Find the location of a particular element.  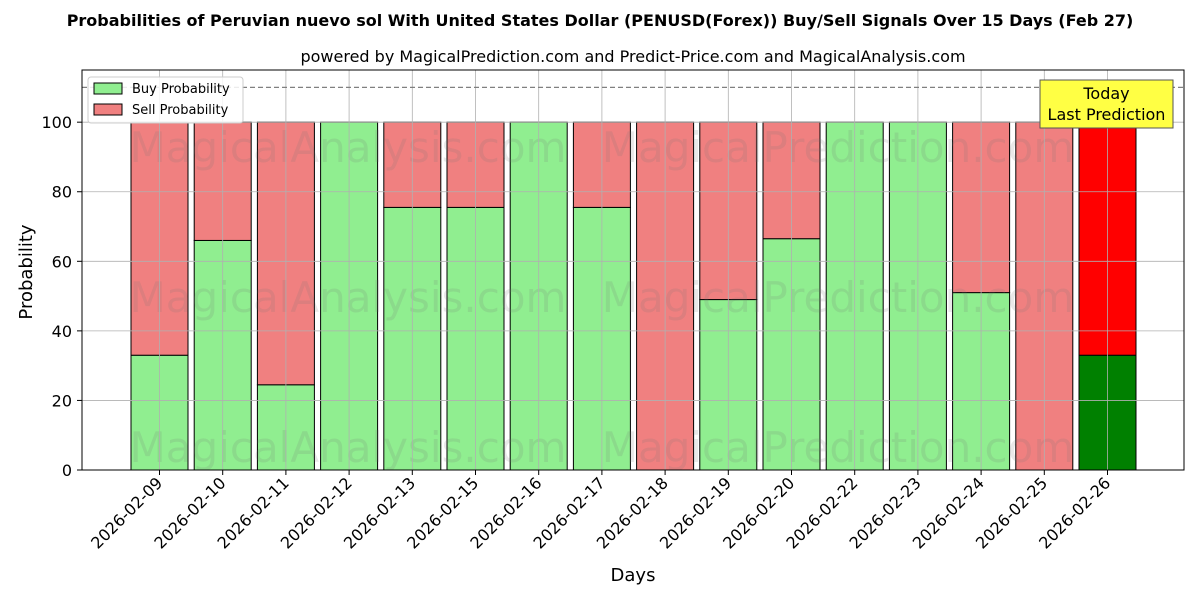

today-annotation-line1: Today is located at coordinates (1105, 93).